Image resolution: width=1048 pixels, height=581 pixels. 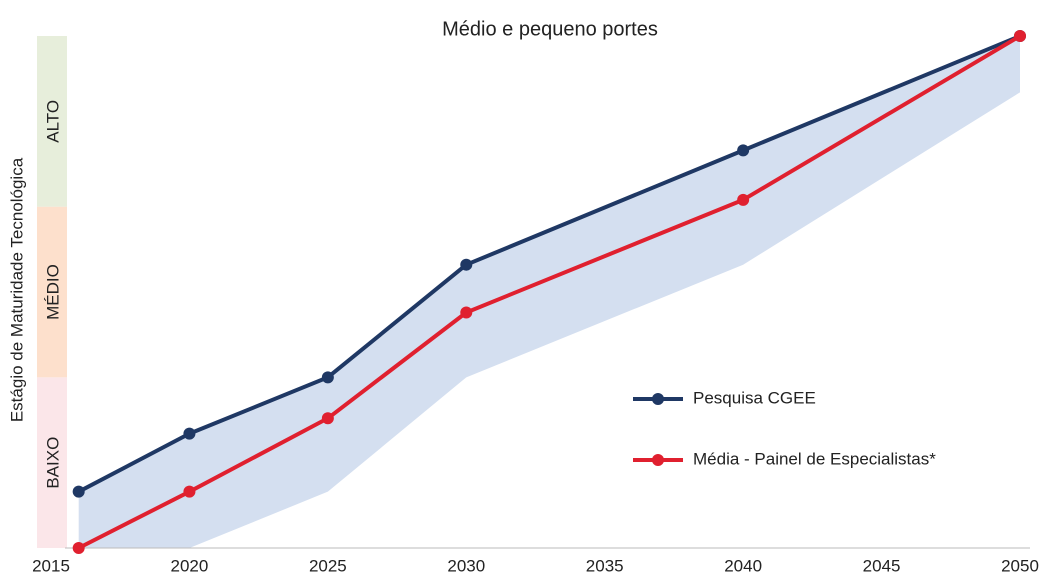 I want to click on legend-label: Pesquisa CGEE, so click(x=754, y=397).